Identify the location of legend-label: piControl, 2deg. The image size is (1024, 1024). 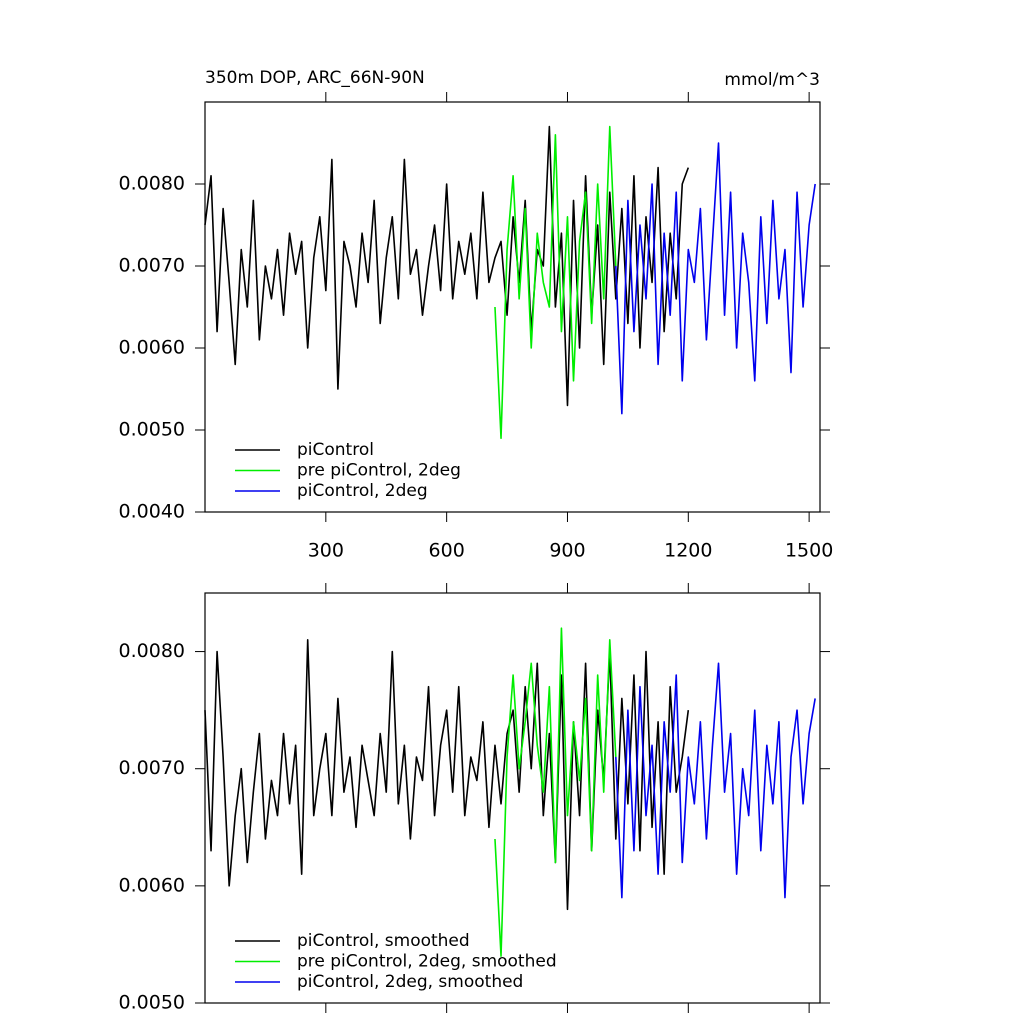
(362, 491).